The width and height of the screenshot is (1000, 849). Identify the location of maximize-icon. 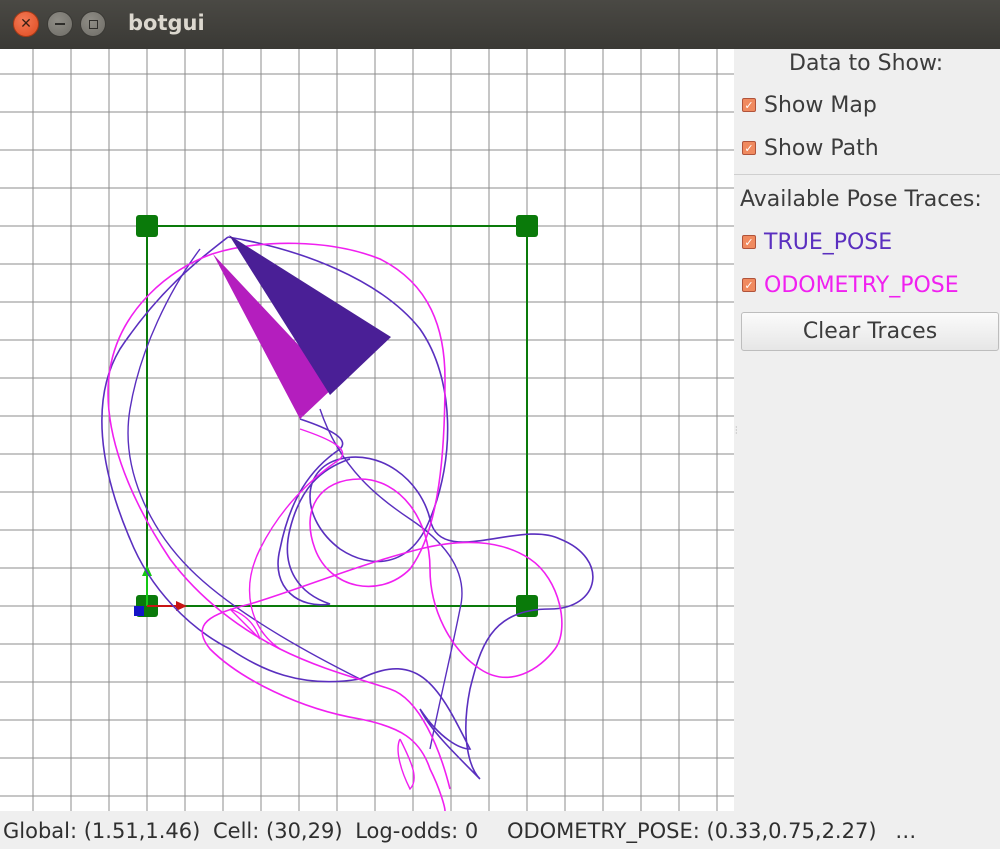
(93, 24).